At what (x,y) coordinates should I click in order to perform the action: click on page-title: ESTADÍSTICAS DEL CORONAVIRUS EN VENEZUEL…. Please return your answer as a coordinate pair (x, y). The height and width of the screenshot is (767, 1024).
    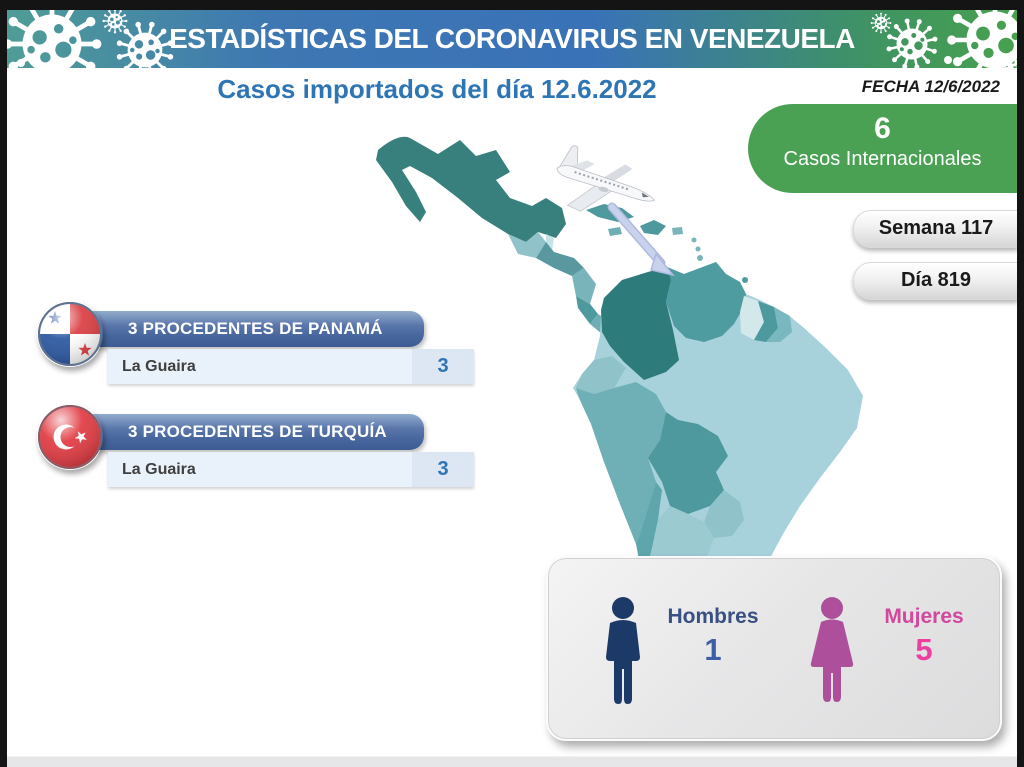
    Looking at the image, I should click on (512, 38).